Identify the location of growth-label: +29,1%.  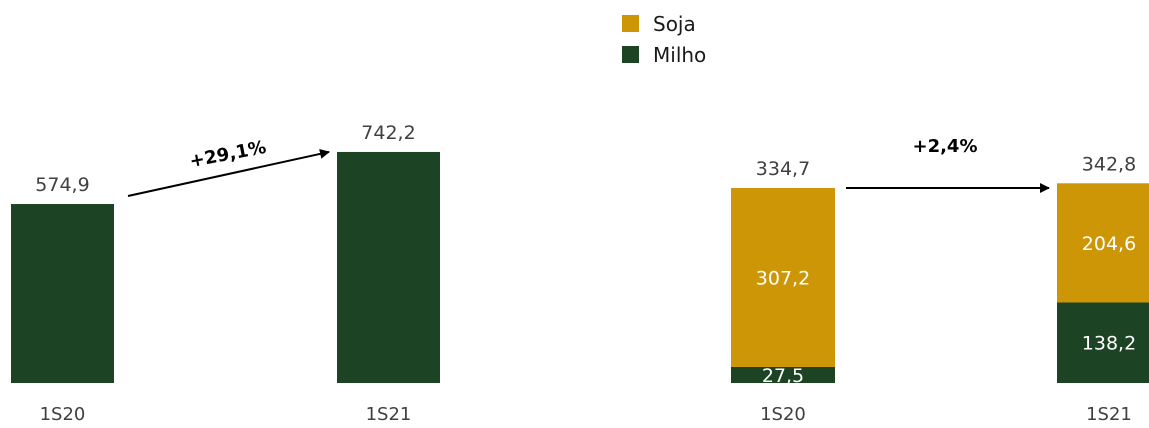
(228, 154).